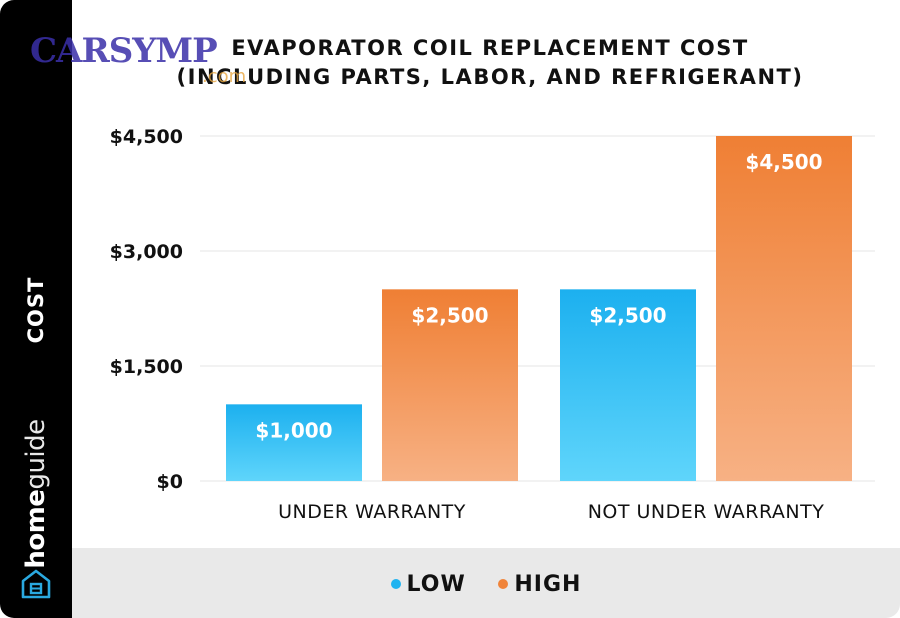 The image size is (900, 618). I want to click on legend: LOW HIGH, so click(486, 583).